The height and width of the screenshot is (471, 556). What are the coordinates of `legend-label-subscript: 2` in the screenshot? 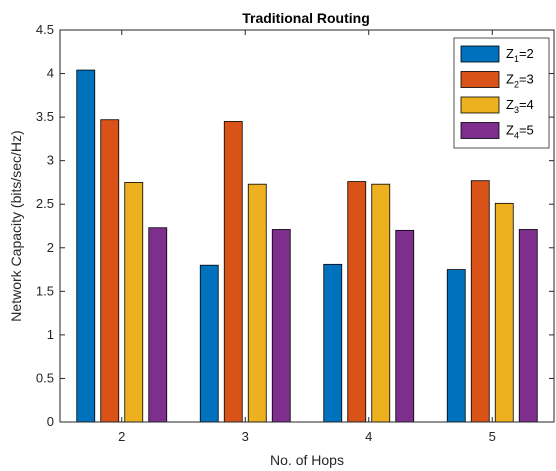 It's located at (516, 85).